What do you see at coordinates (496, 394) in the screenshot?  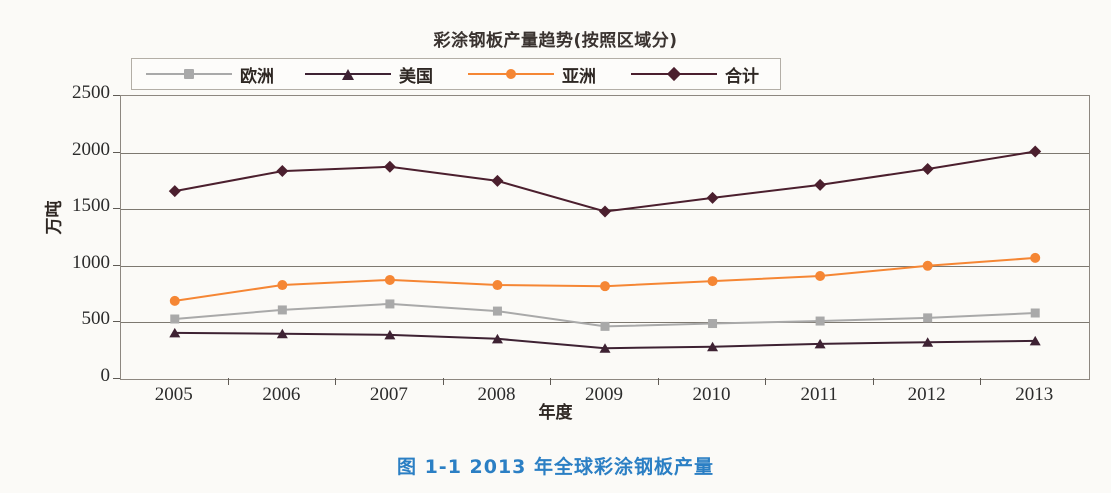 I see `x-tick-label: 2008` at bounding box center [496, 394].